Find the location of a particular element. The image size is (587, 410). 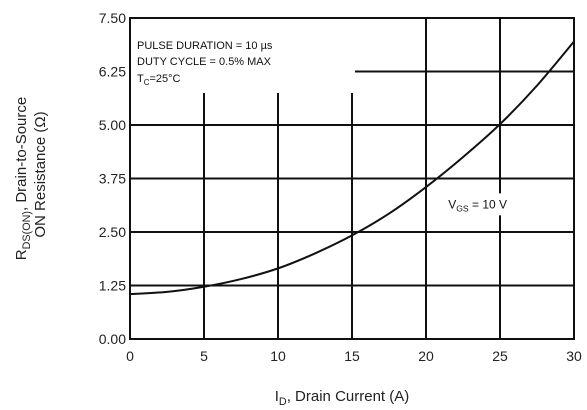

x-tick-label-5: 25 is located at coordinates (500, 356).